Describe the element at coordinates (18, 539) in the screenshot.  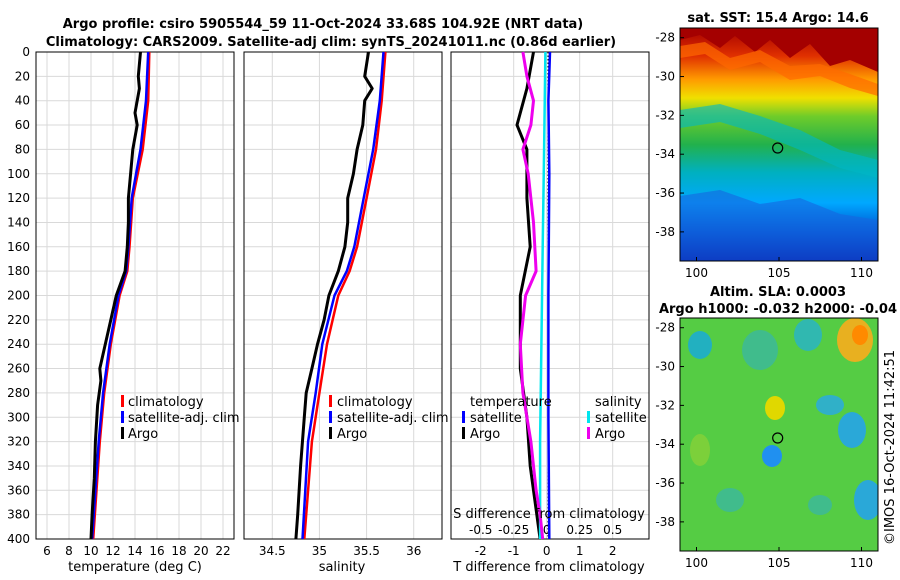
I see `y-tick-label: 400` at that location.